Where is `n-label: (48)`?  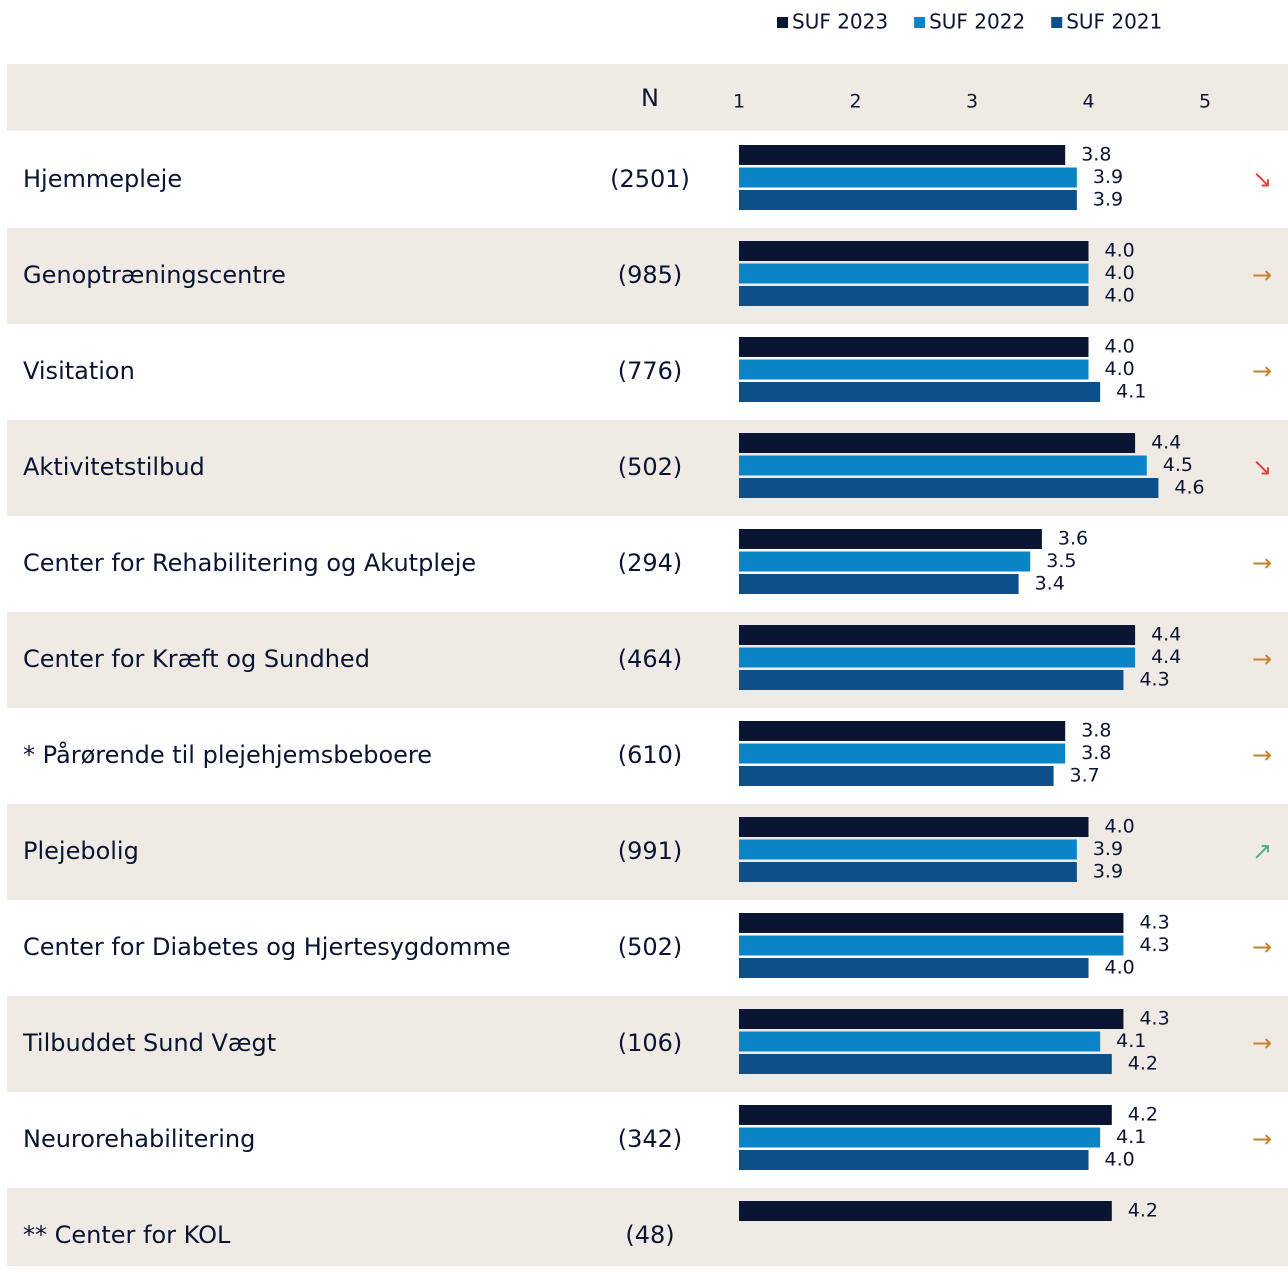
n-label: (48) is located at coordinates (649, 1235).